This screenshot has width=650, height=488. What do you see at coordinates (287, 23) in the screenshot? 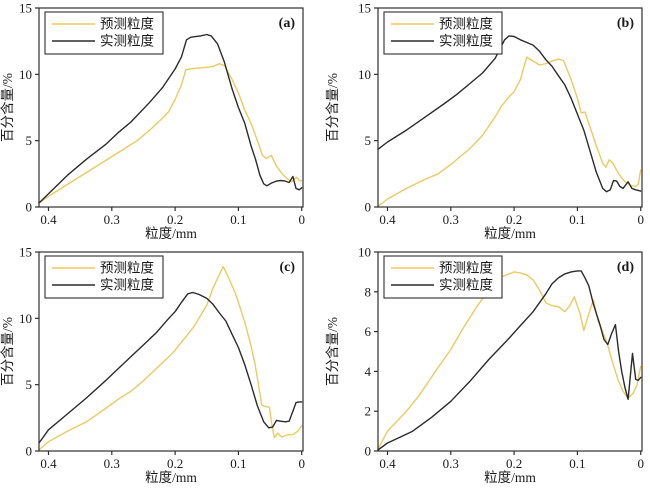
I see `panel-label: (a)` at bounding box center [287, 23].